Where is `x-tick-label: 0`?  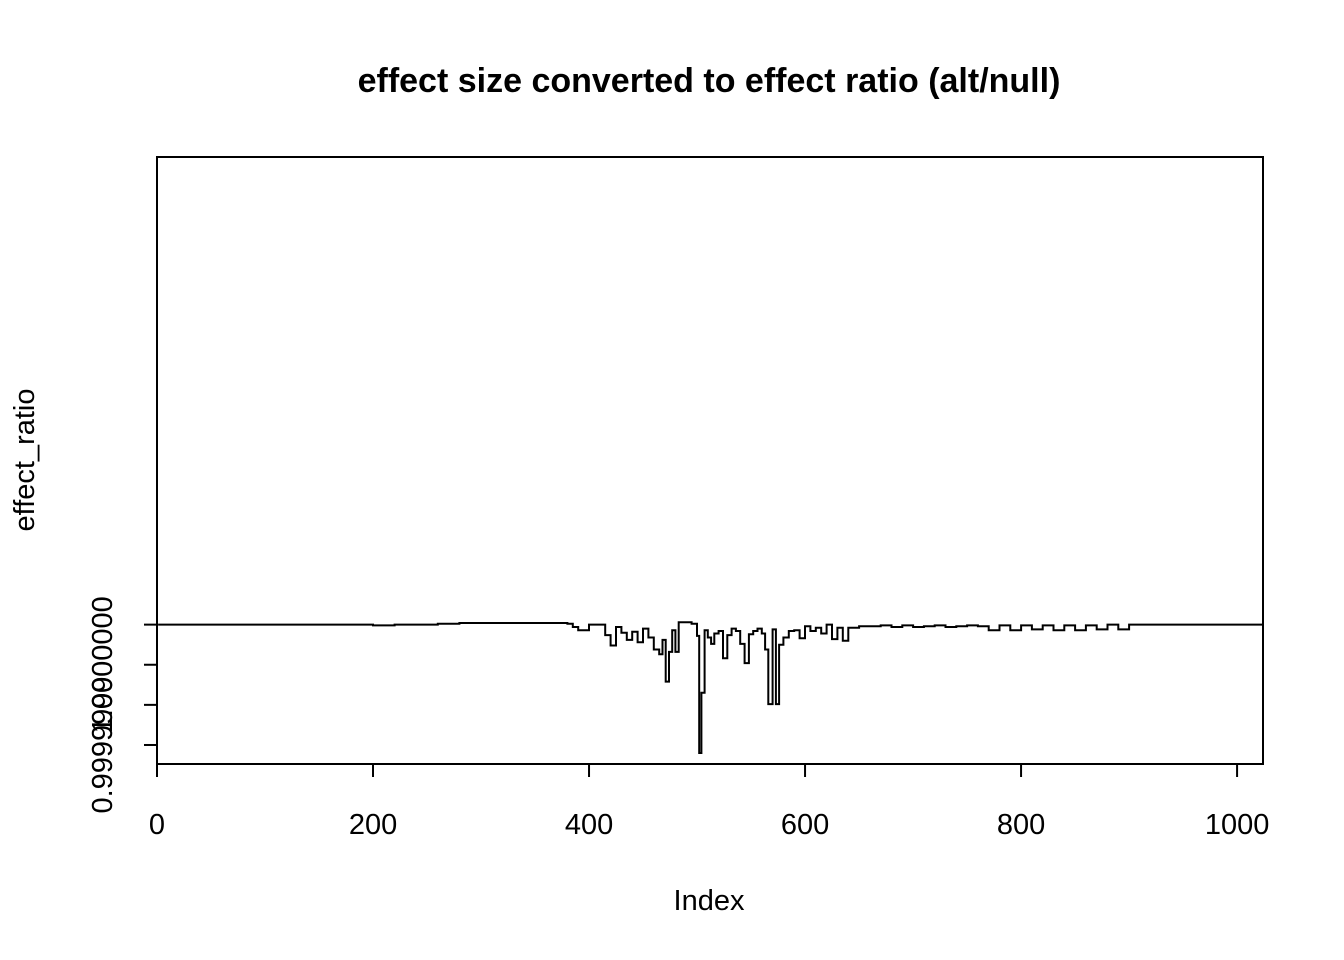 x-tick-label: 0 is located at coordinates (157, 825).